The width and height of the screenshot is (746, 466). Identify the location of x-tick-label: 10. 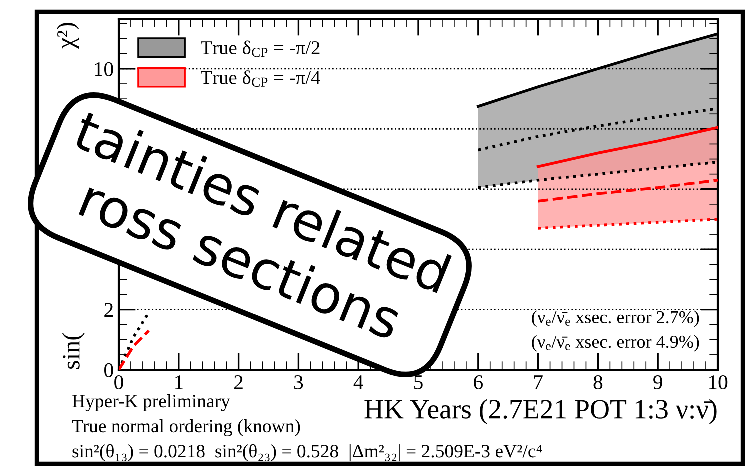
(718, 382).